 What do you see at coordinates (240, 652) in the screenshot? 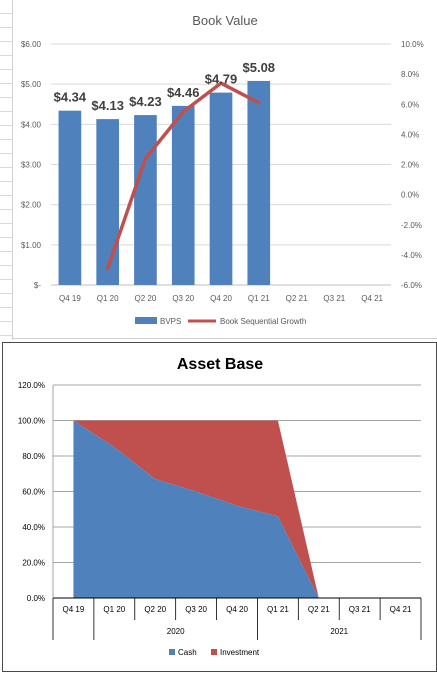
I see `legend-label-investment: Investment` at bounding box center [240, 652].